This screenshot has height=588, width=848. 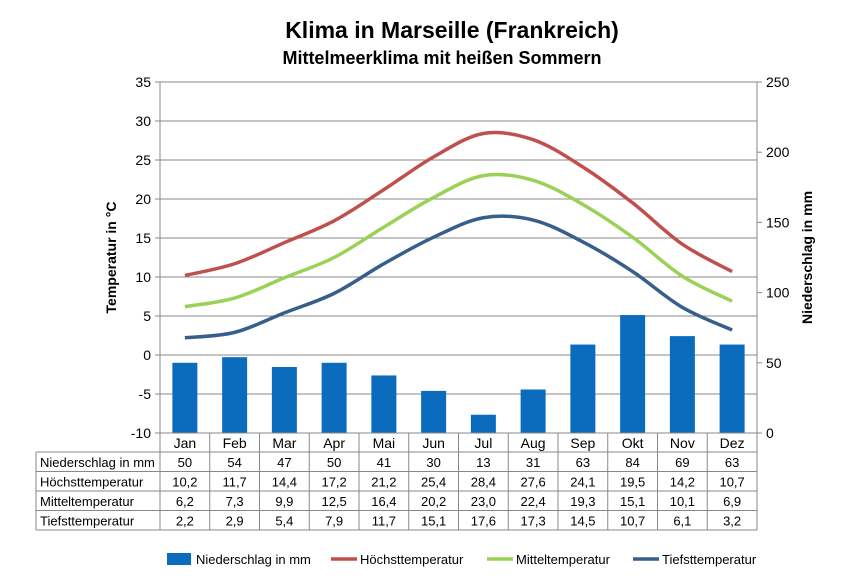 What do you see at coordinates (284, 521) in the screenshot?
I see `table-cell: 5,4` at bounding box center [284, 521].